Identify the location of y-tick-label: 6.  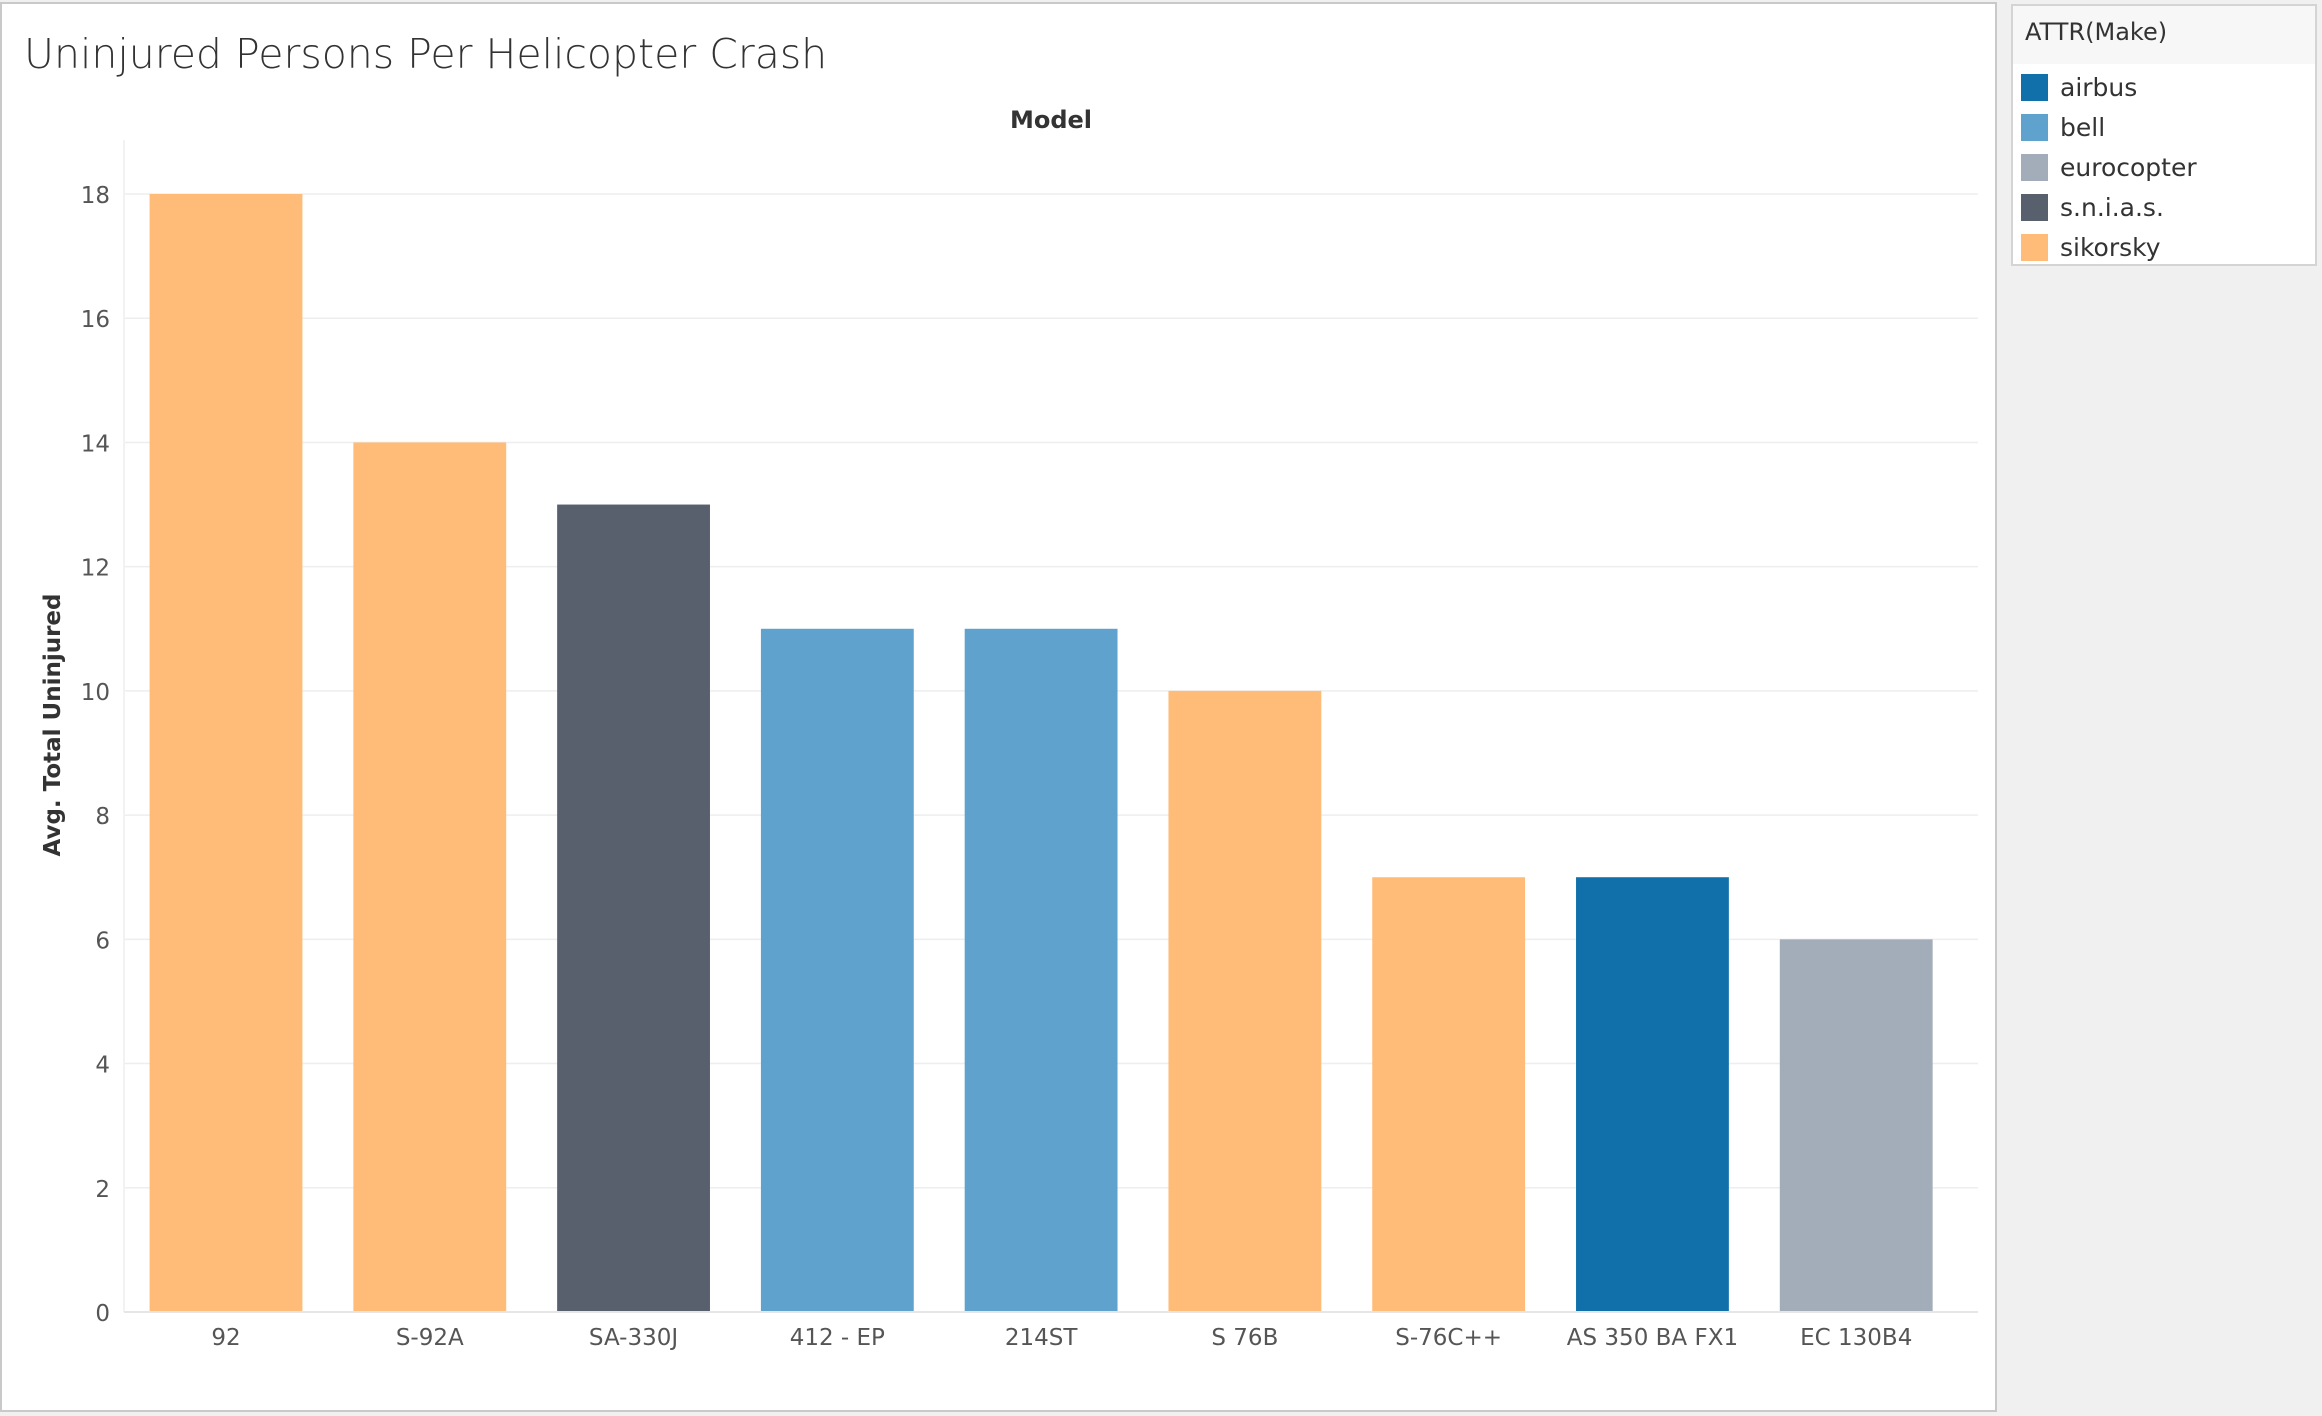
(102, 941).